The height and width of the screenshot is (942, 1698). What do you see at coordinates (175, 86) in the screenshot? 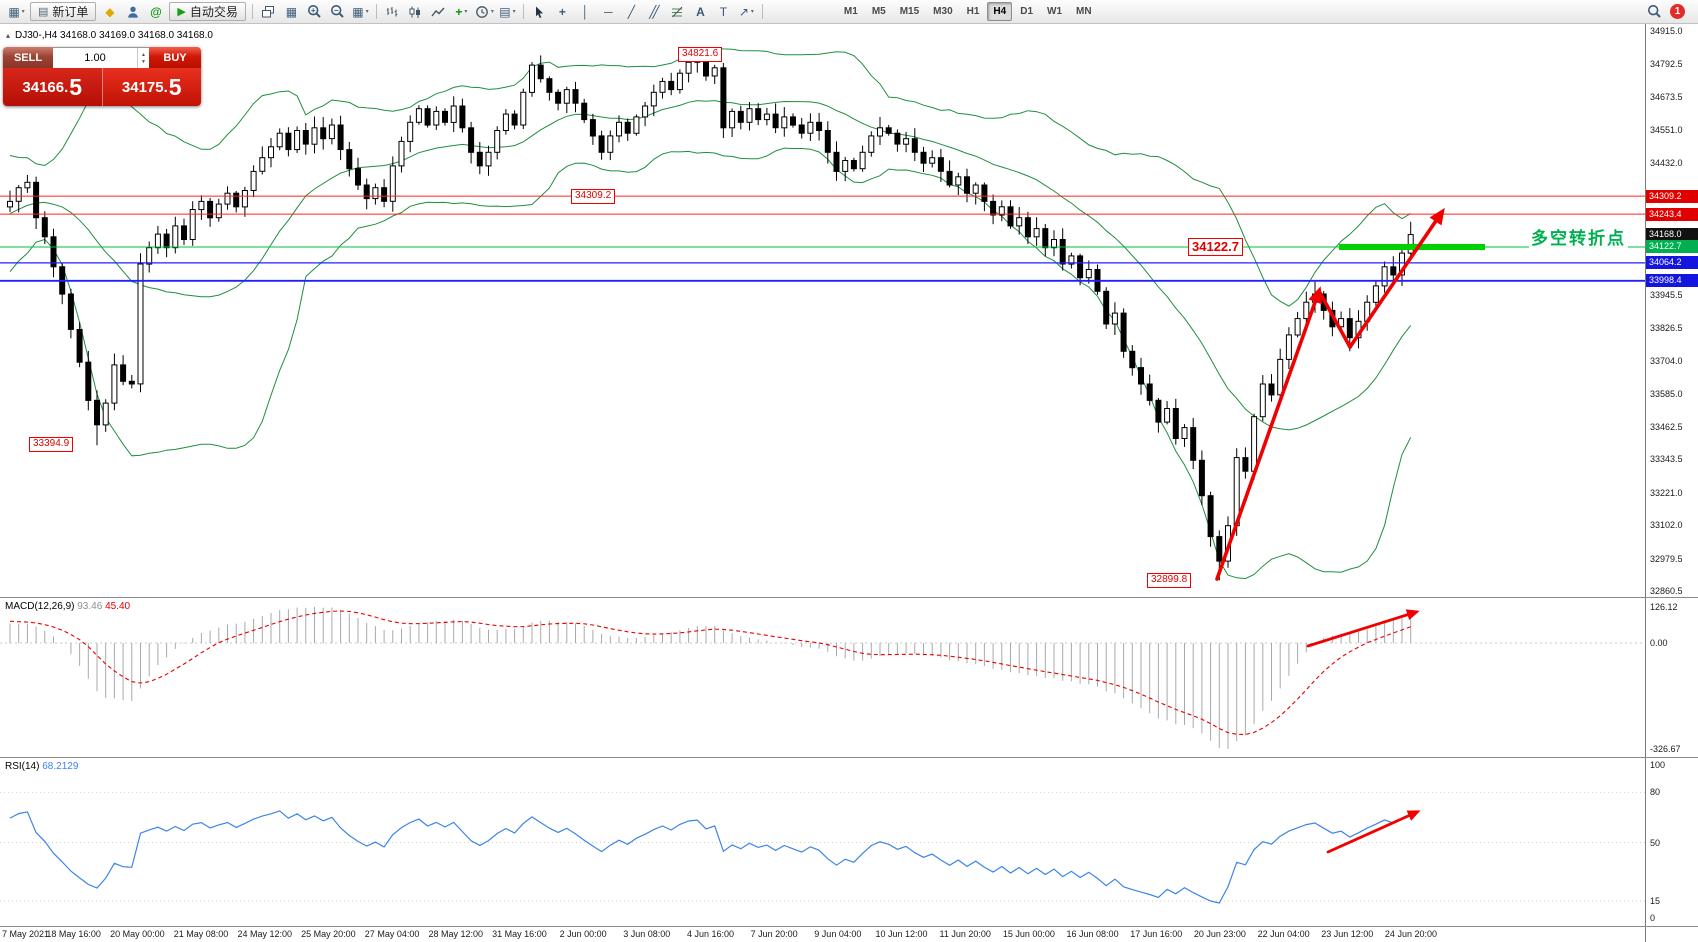
I see `buy-price-big-digit: 5` at bounding box center [175, 86].